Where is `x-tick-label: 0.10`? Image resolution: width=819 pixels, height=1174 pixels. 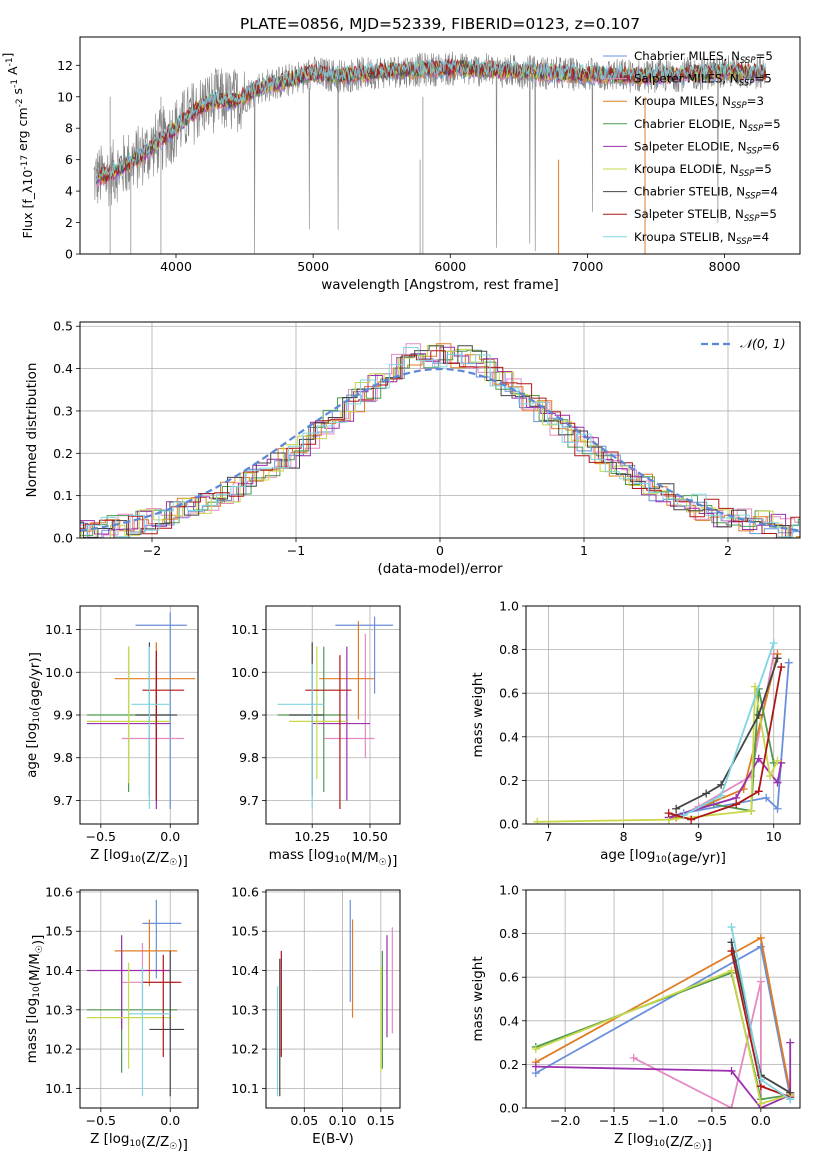
x-tick-label: 0.10 is located at coordinates (343, 1120).